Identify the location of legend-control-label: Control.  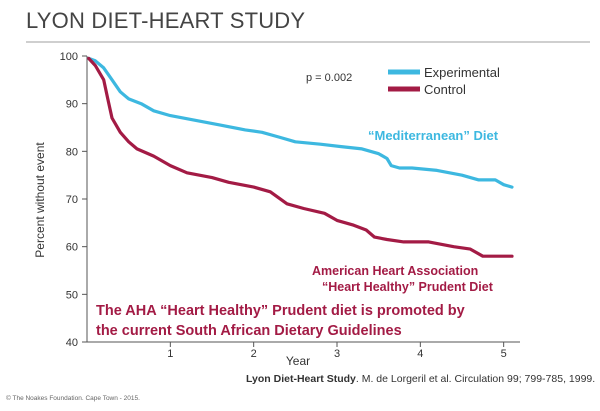
(445, 89).